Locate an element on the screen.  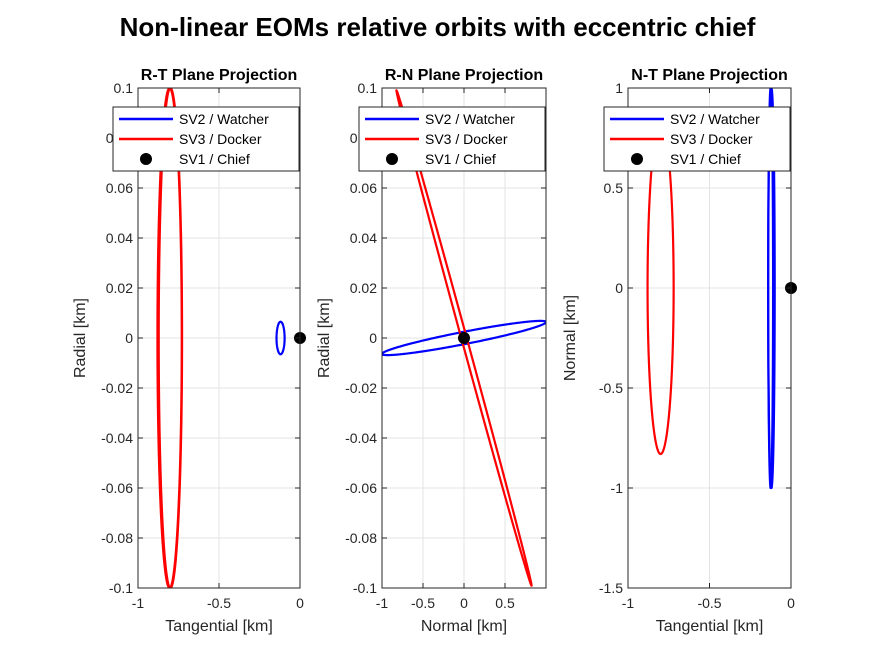
panel-title: N-T Plane Projection is located at coordinates (709, 75).